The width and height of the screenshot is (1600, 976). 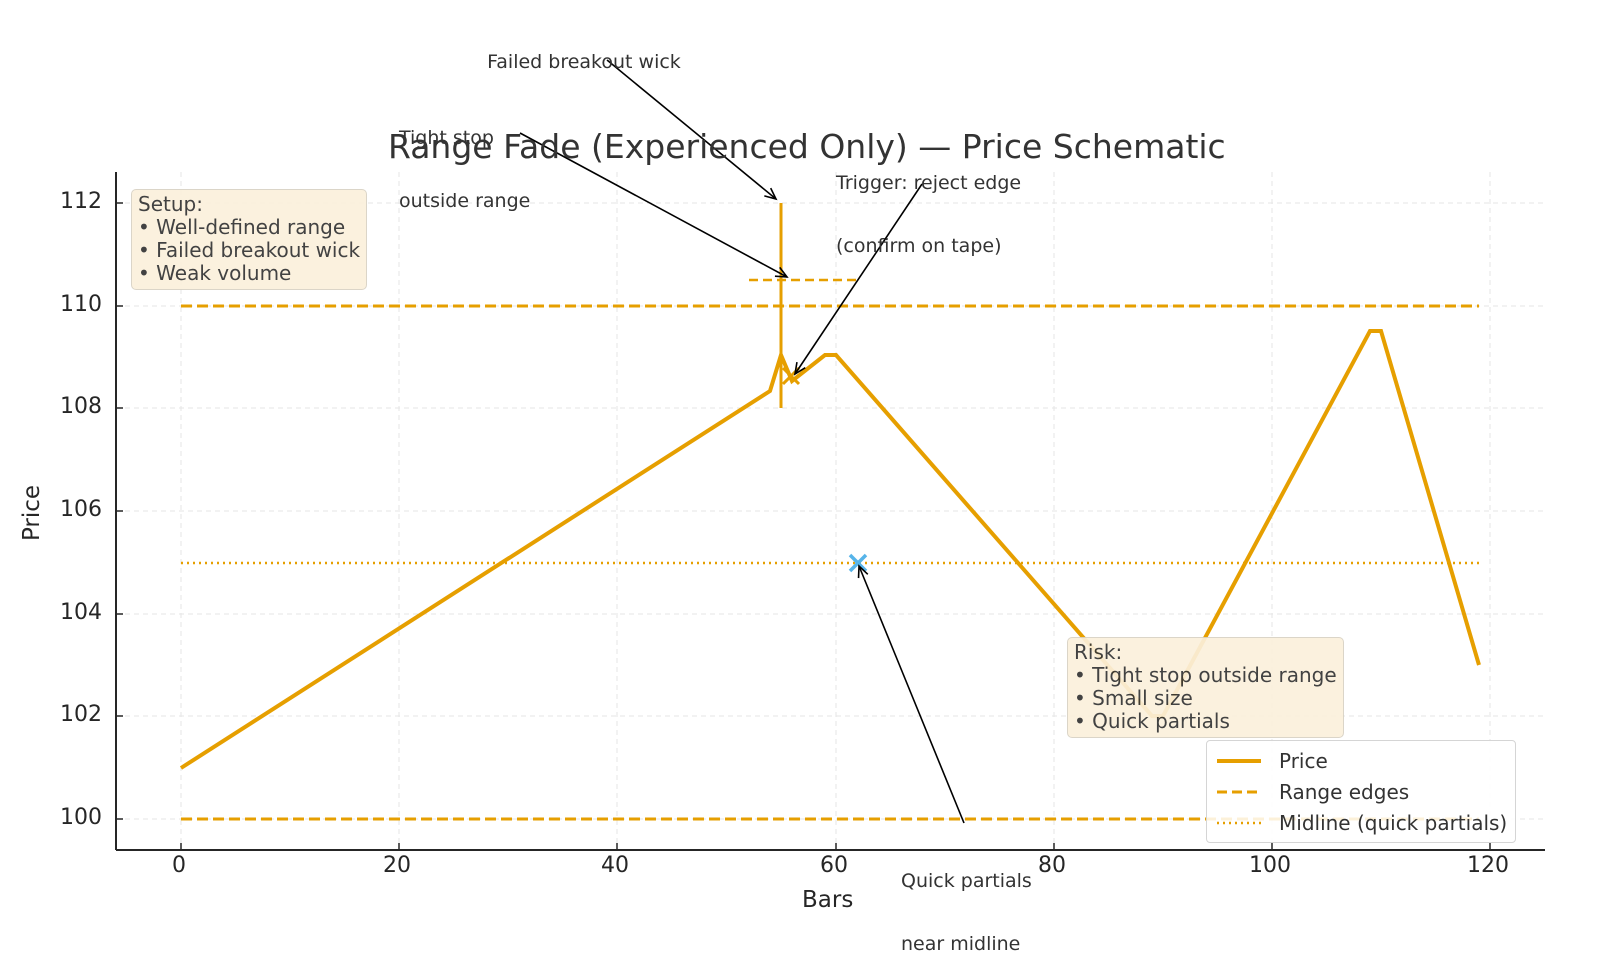 What do you see at coordinates (1488, 865) in the screenshot?
I see `x-tick-label: 120` at bounding box center [1488, 865].